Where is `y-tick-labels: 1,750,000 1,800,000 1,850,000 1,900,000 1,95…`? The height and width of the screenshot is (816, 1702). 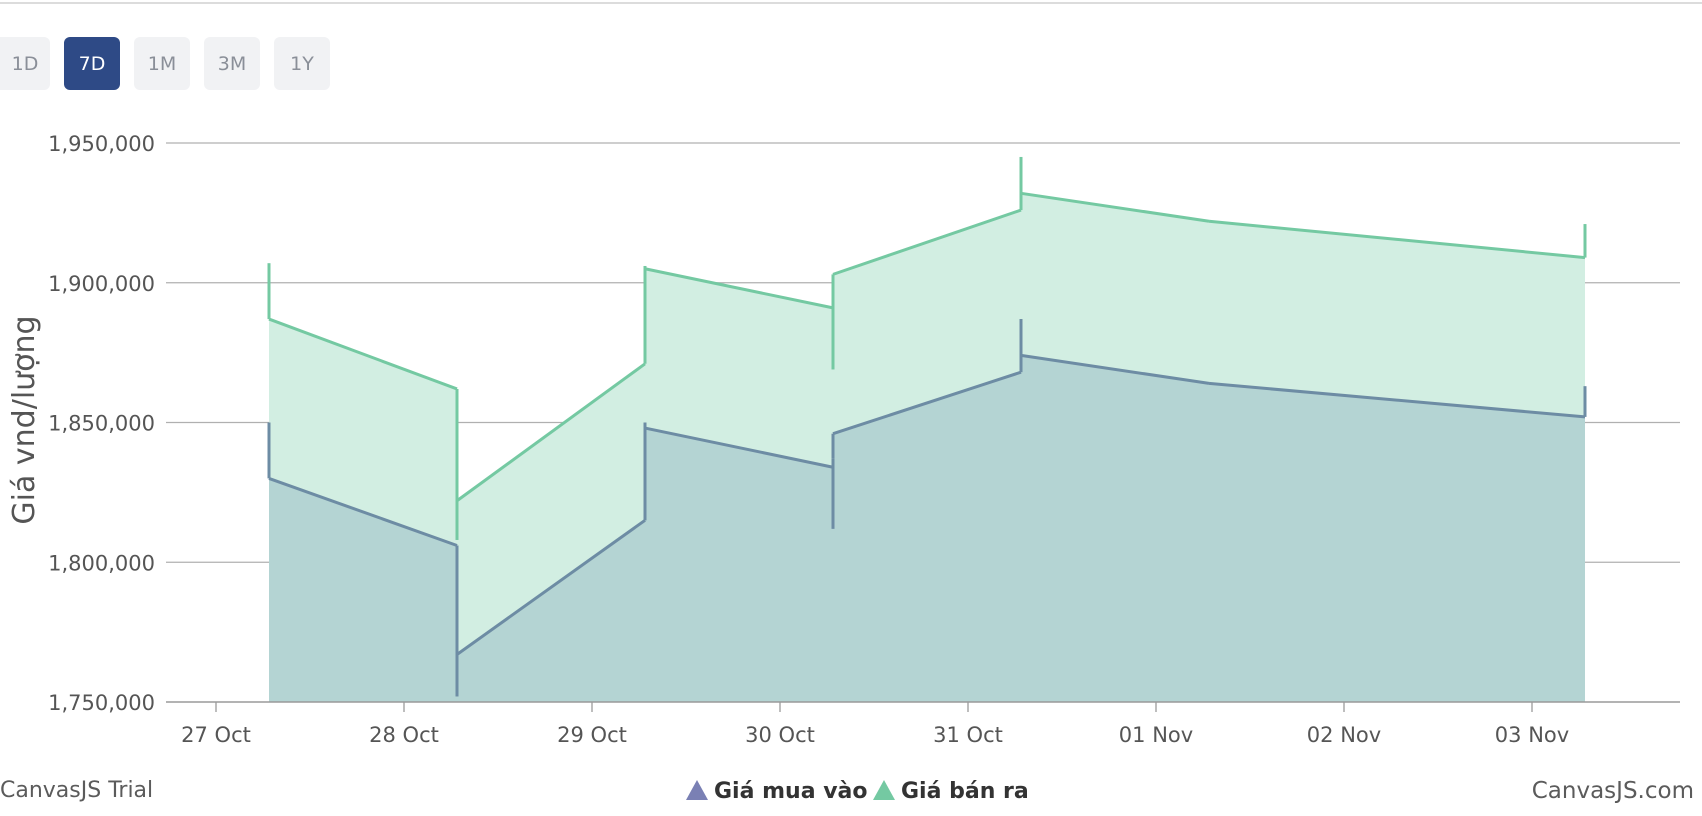
y-tick-labels: 1,750,000 1,800,000 1,850,000 1,900,000 1,95… is located at coordinates (101, 423).